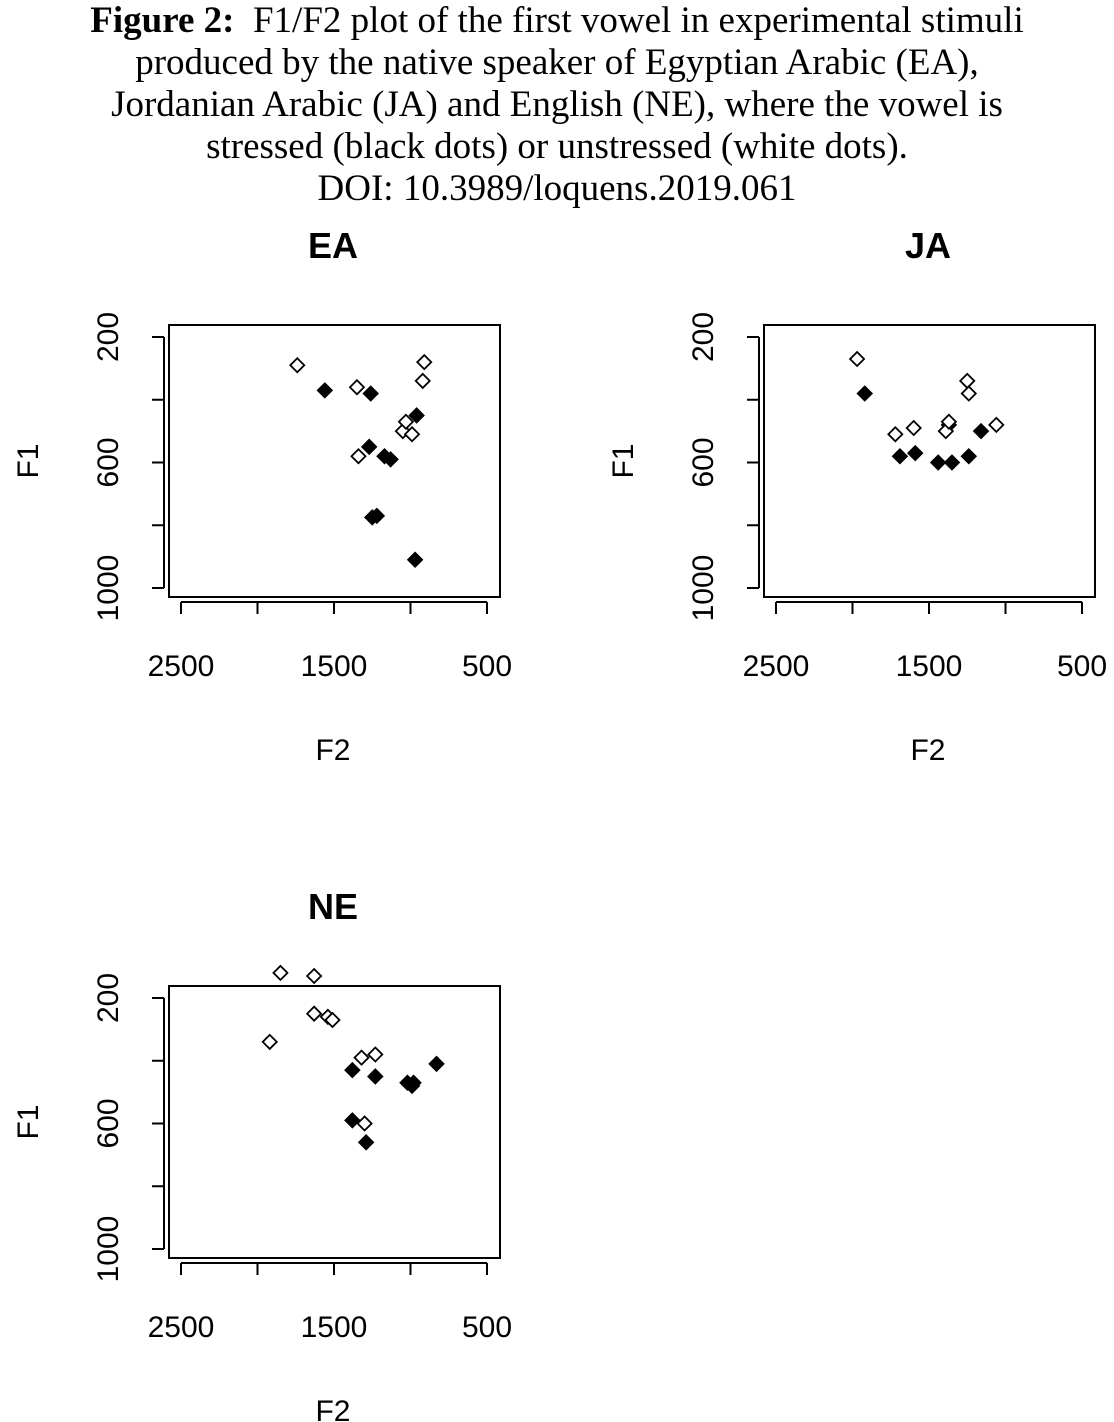 The height and width of the screenshot is (1422, 1114). What do you see at coordinates (333, 245) in the screenshot?
I see `chart-title: EA` at bounding box center [333, 245].